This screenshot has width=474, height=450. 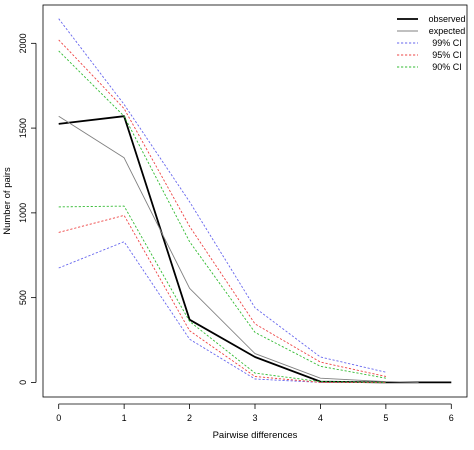 I want to click on x-tick-label: 0, so click(x=58, y=418).